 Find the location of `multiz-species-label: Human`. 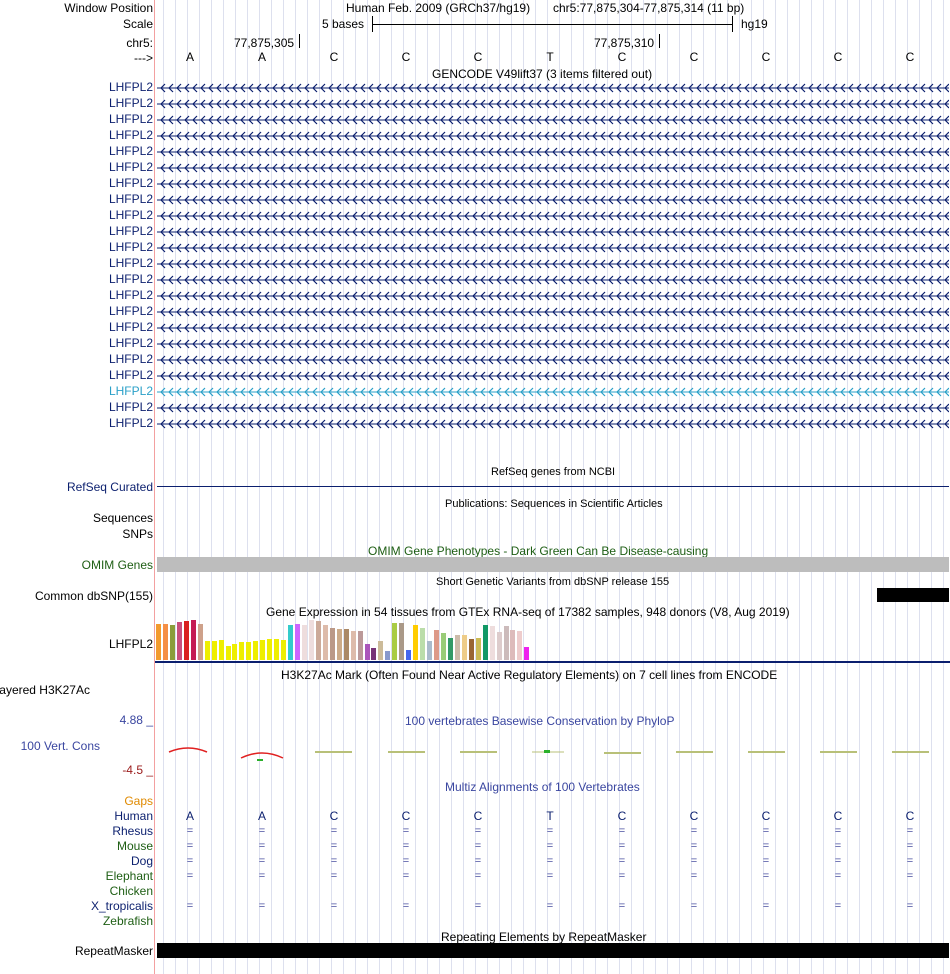

multiz-species-label: Human is located at coordinates (133, 816).